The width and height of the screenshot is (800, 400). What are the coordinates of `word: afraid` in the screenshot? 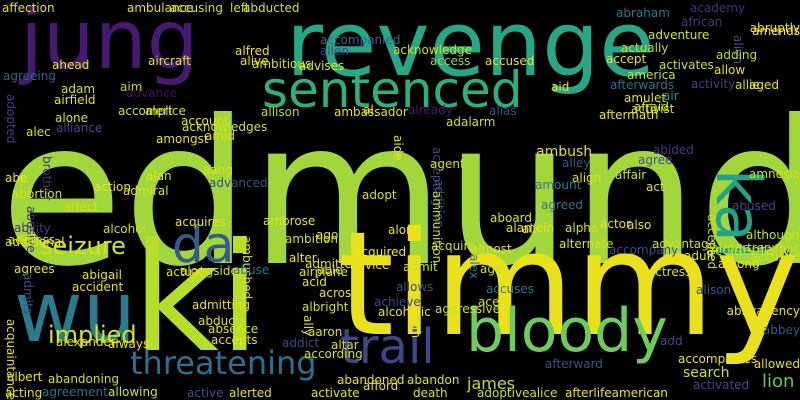 It's located at (651, 107).